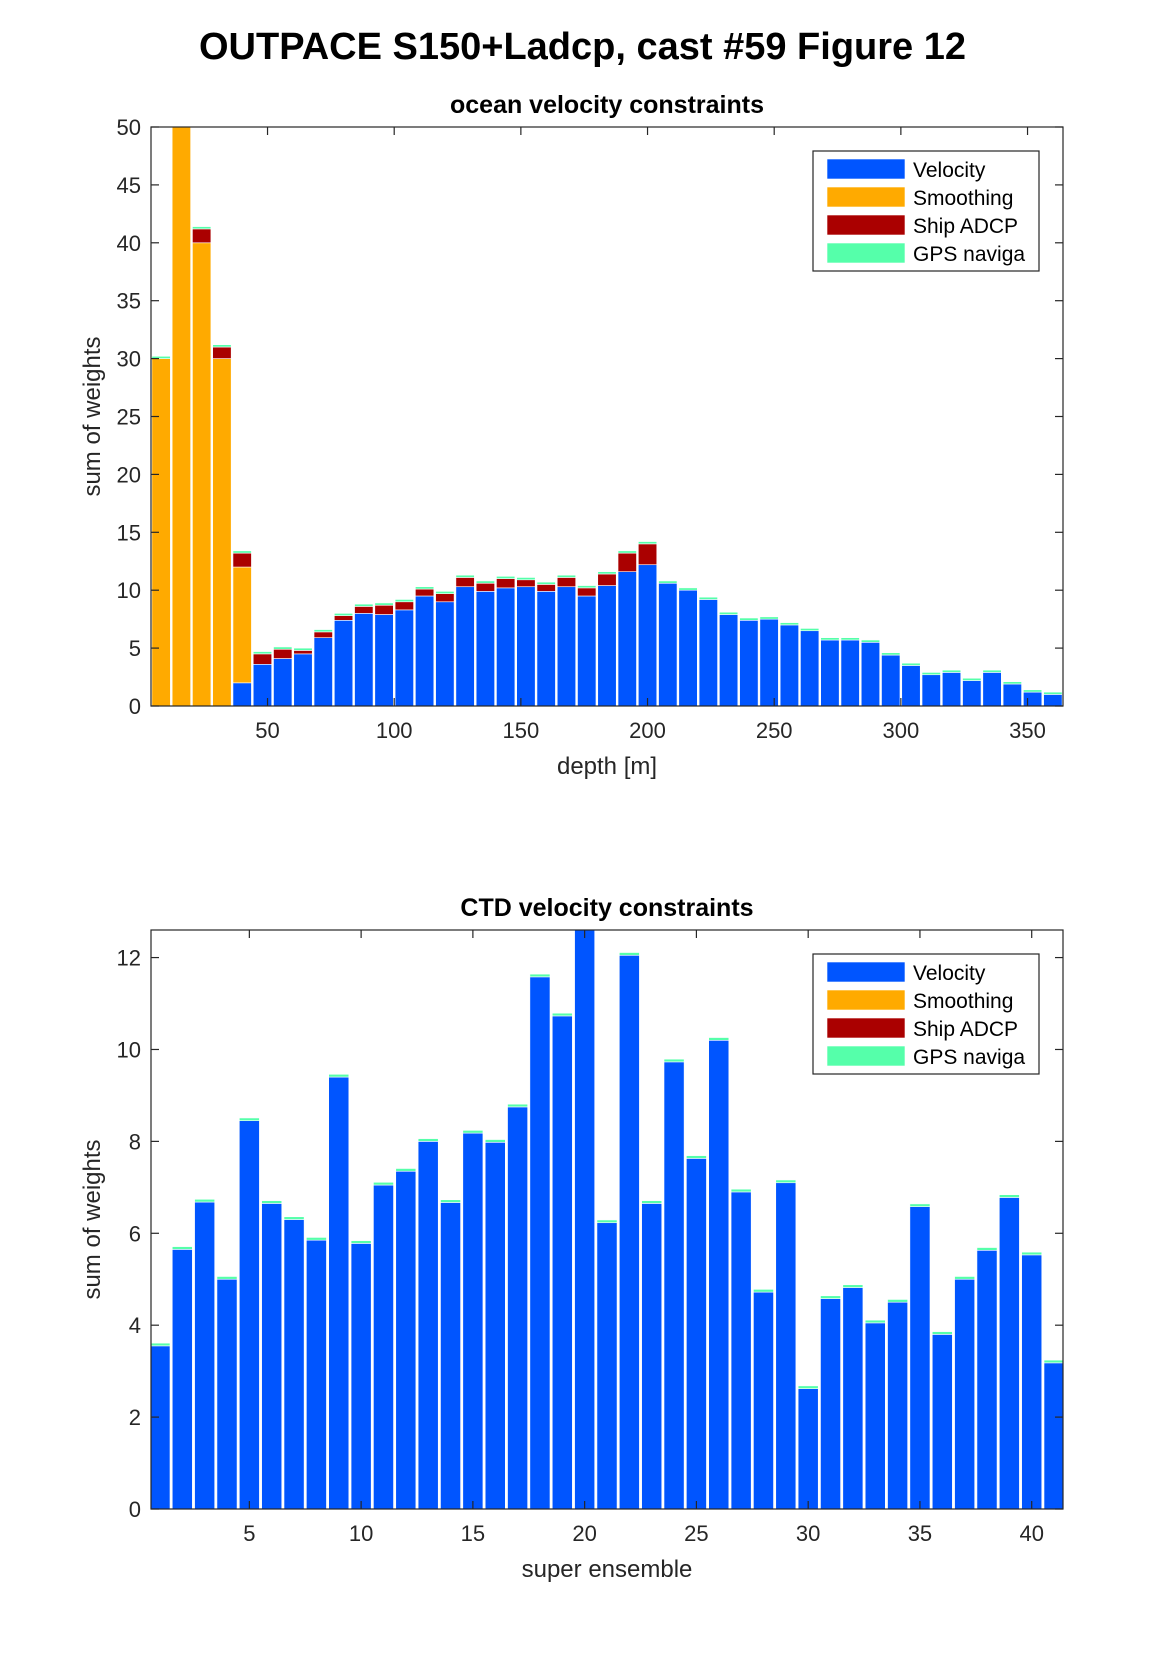  Describe the element at coordinates (584, 1533) in the screenshot. I see `bottom-xtick-label: 20` at that location.